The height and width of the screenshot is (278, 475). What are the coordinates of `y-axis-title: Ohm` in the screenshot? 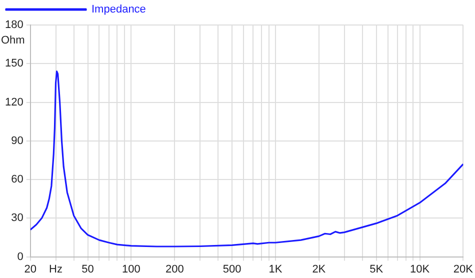 It's located at (13, 40).